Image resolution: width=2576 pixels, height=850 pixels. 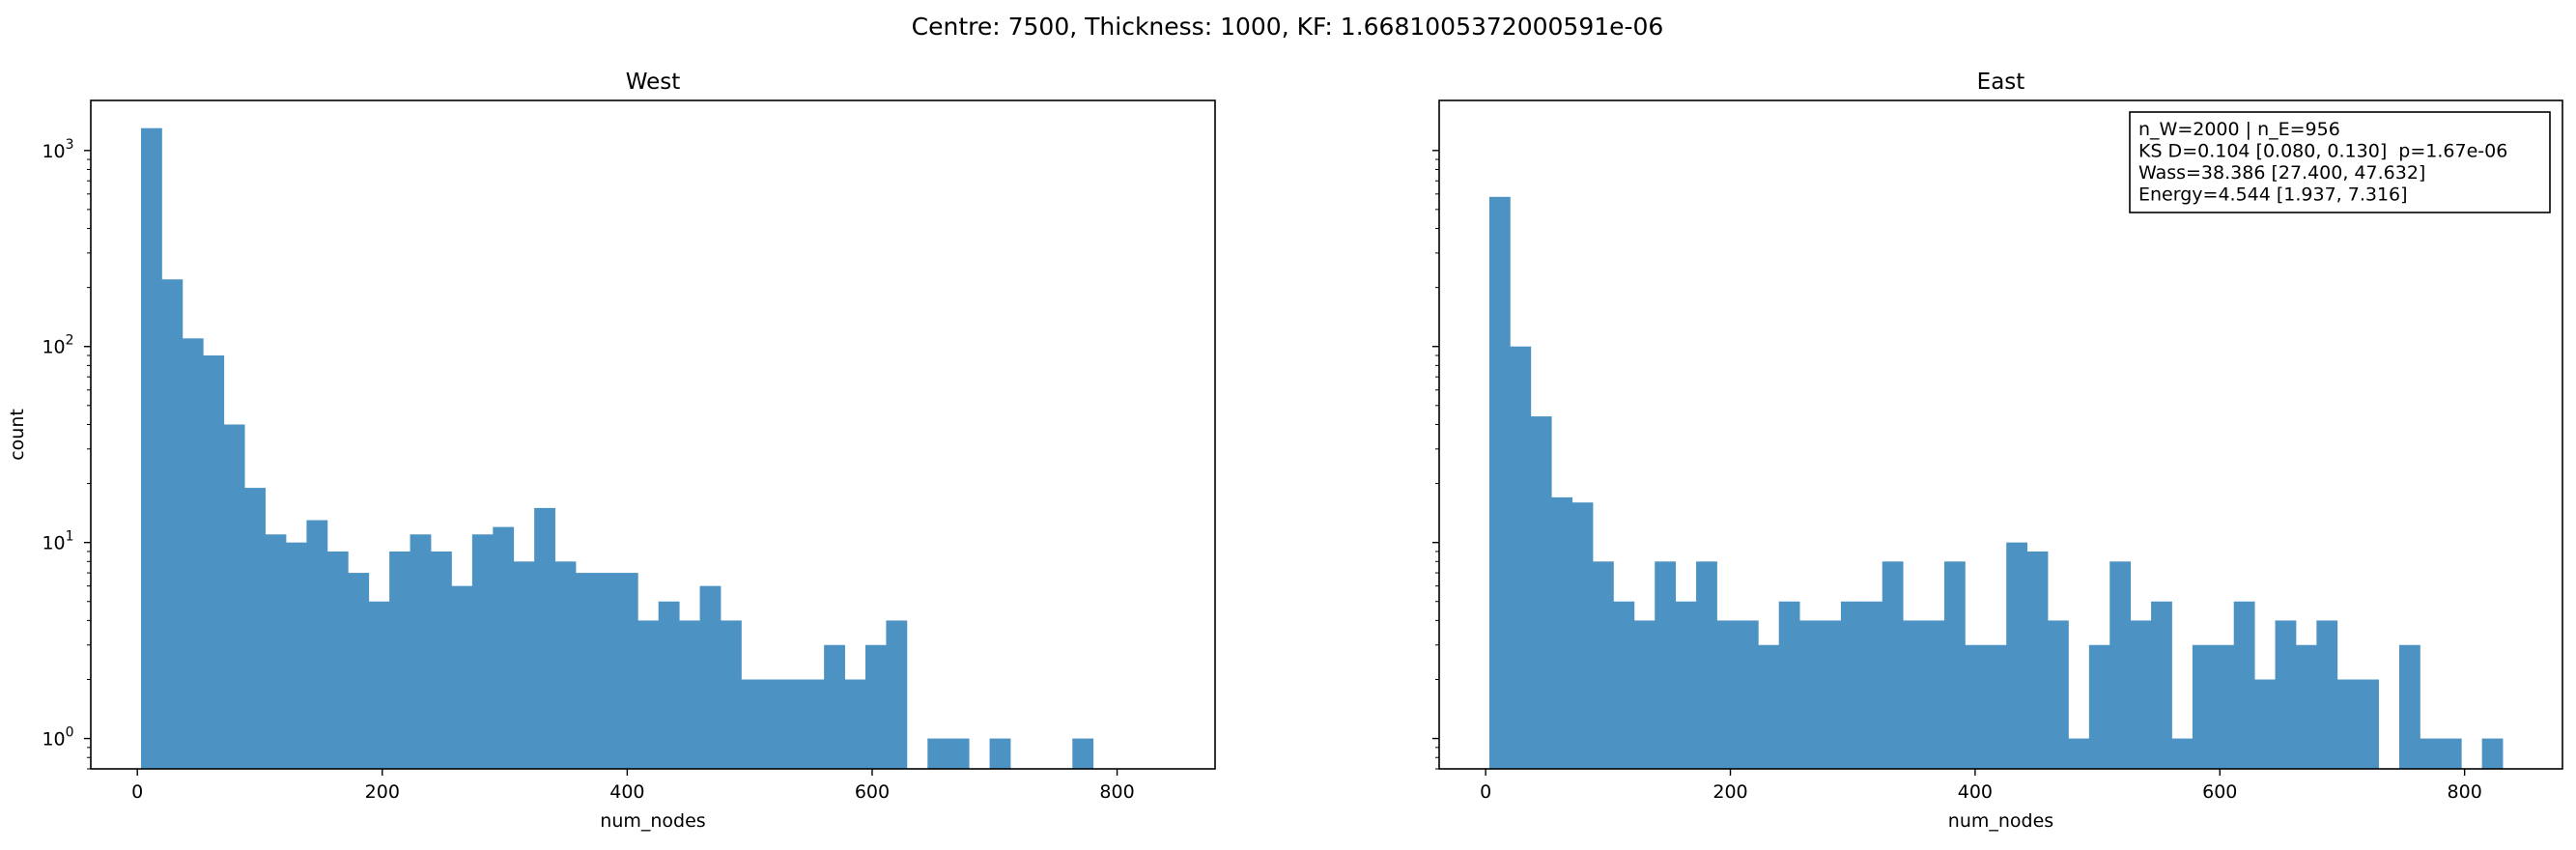 What do you see at coordinates (1730, 792) in the screenshot?
I see `east-x-tick-label: 200` at bounding box center [1730, 792].